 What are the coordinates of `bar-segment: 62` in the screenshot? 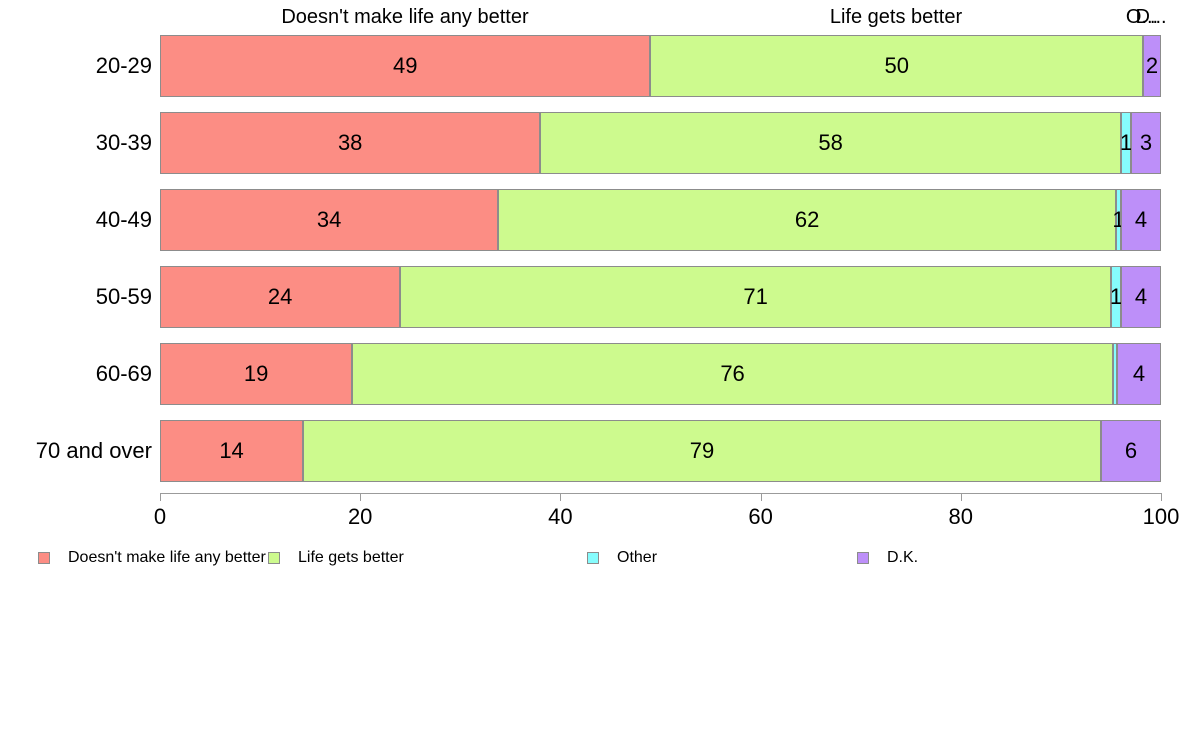 It's located at (807, 220).